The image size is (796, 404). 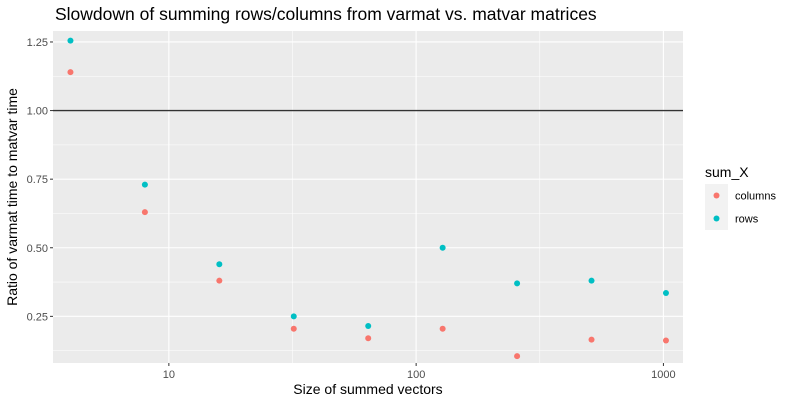 What do you see at coordinates (755, 197) in the screenshot?
I see `legend-label-columns: columns` at bounding box center [755, 197].